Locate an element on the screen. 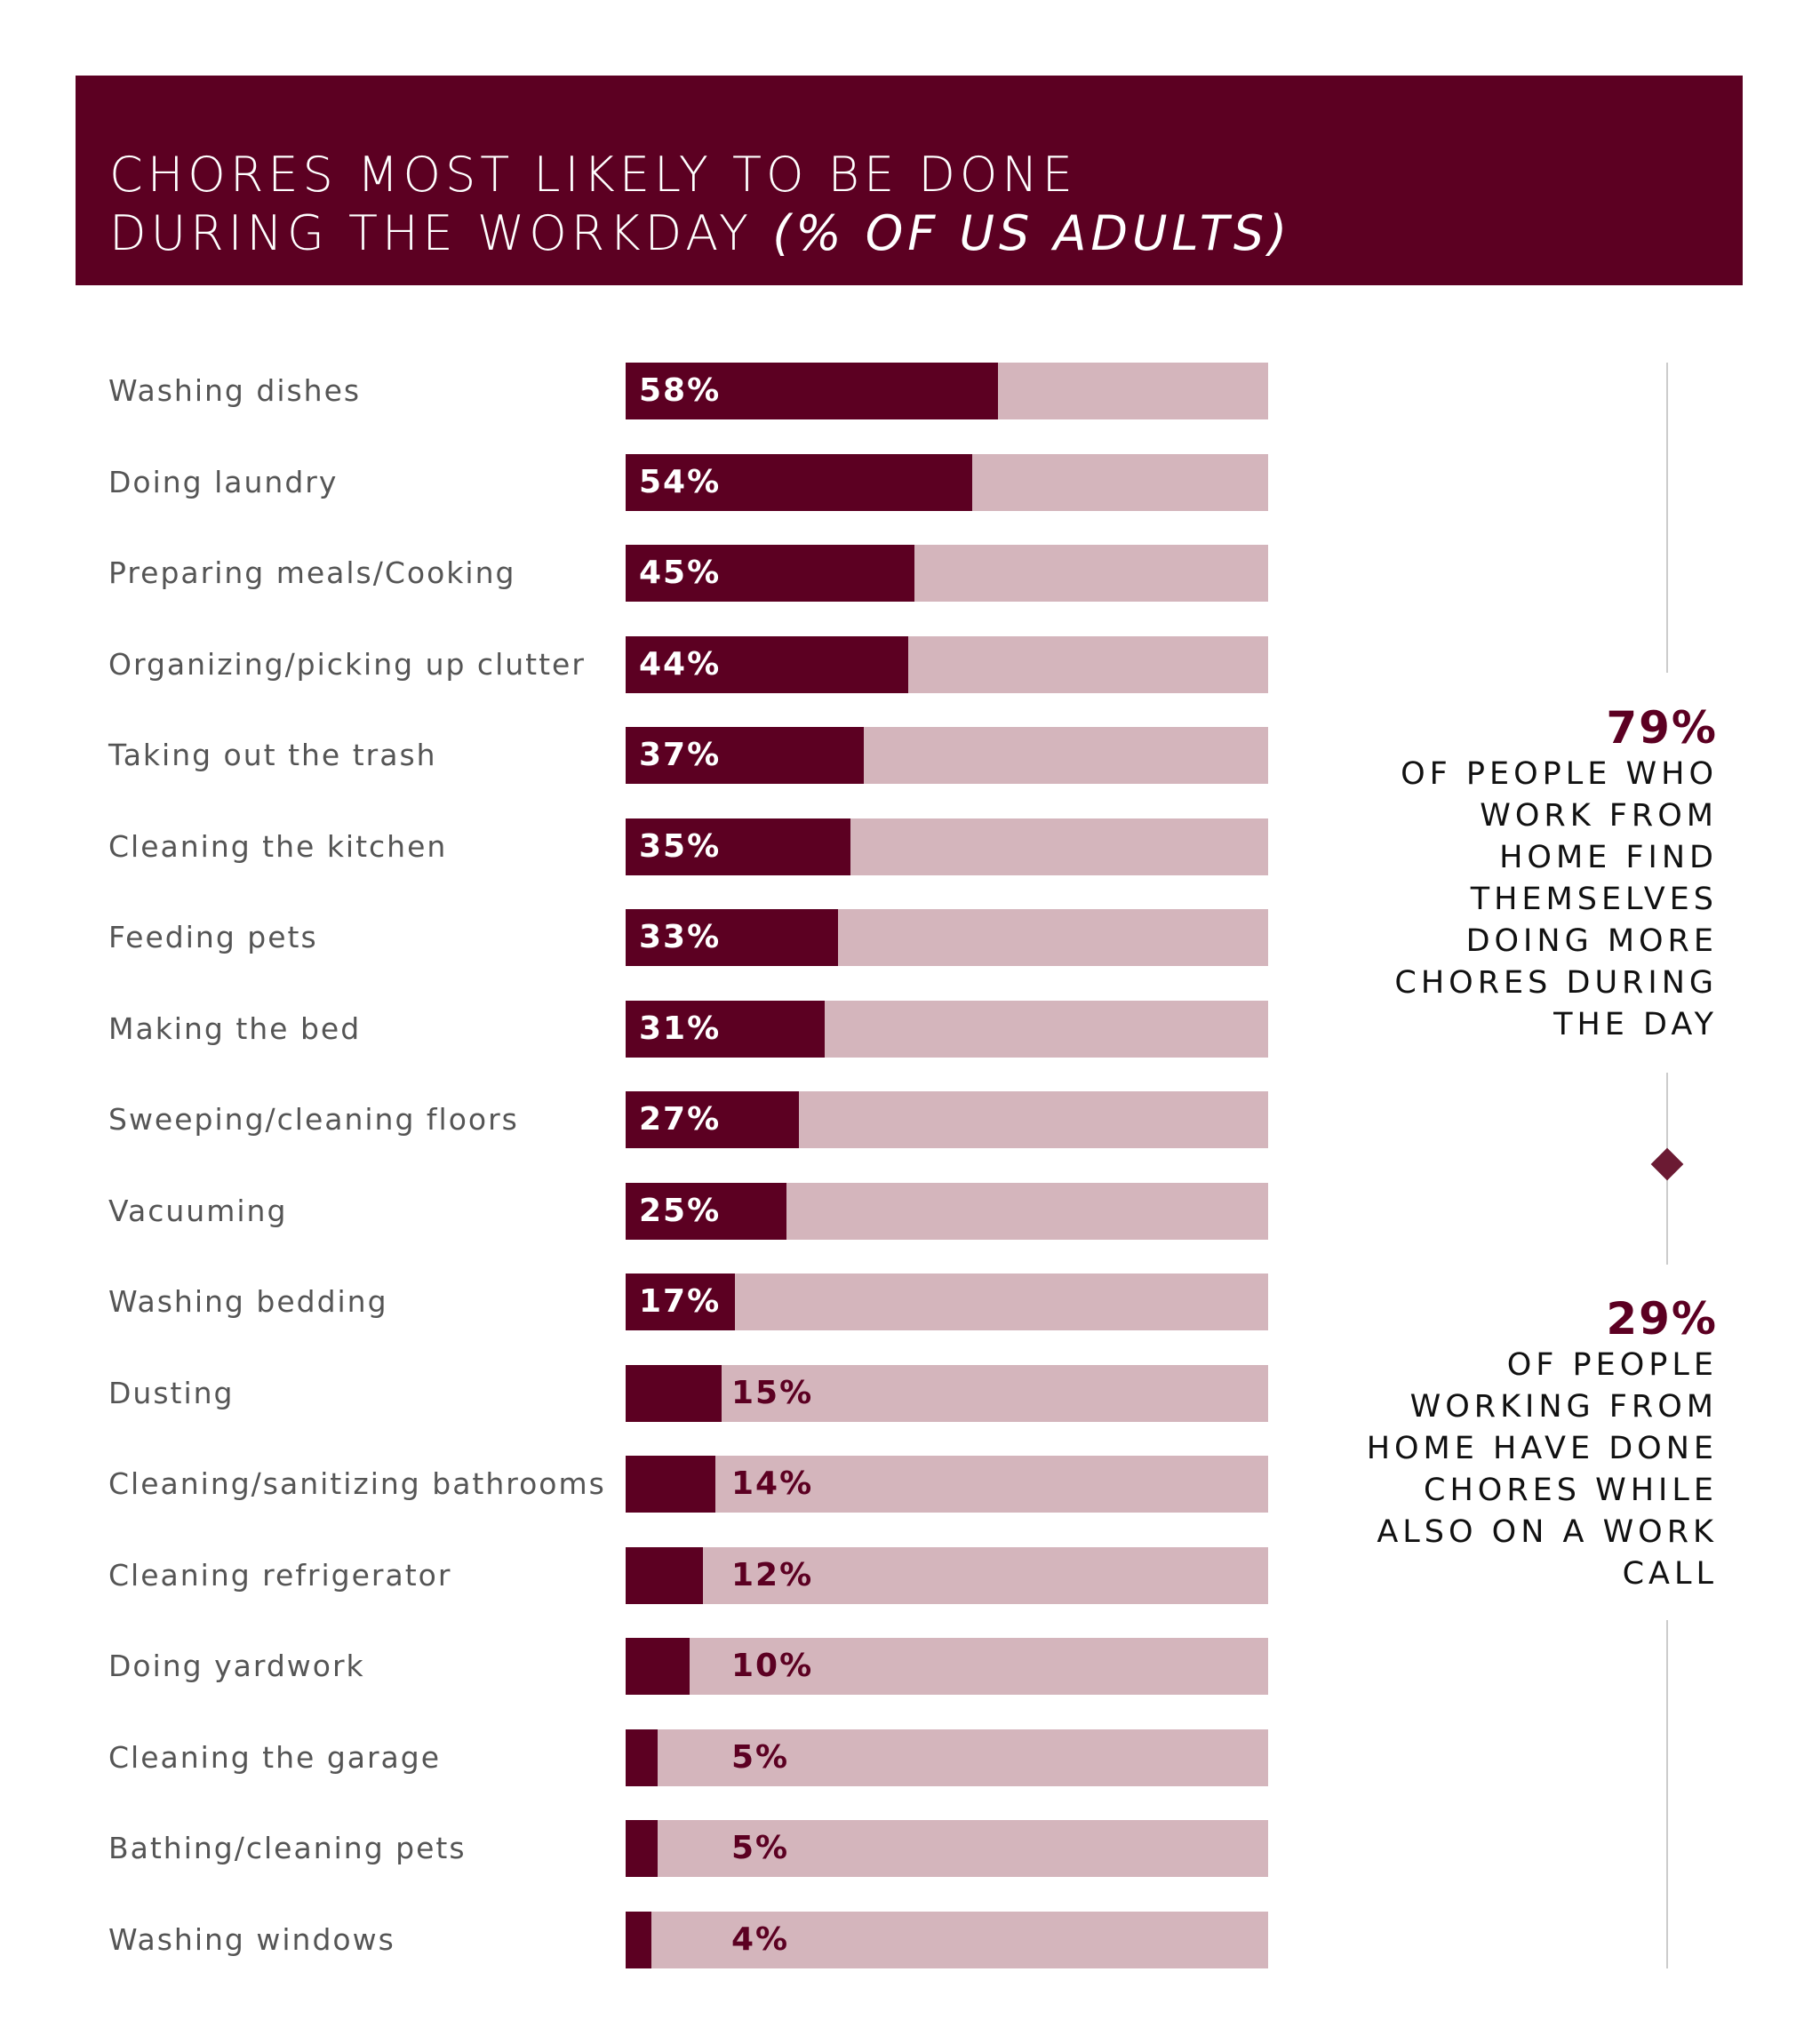  chart-title-main: DURING THE WORKDAY is located at coordinates (431, 233).